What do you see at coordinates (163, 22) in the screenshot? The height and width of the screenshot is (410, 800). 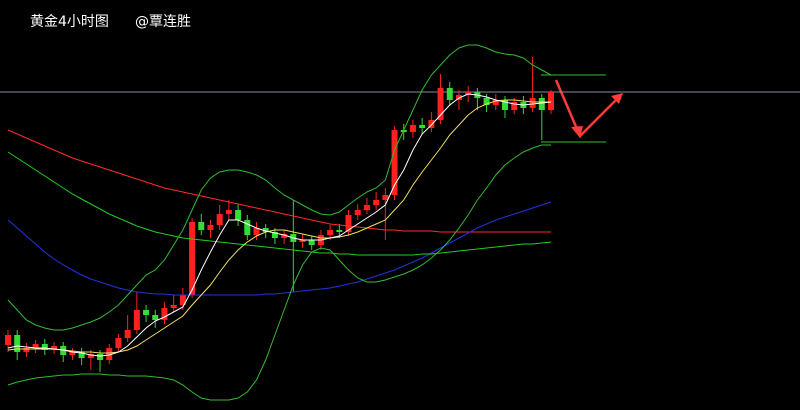 I see `chart-author: @覃连胜` at bounding box center [163, 22].